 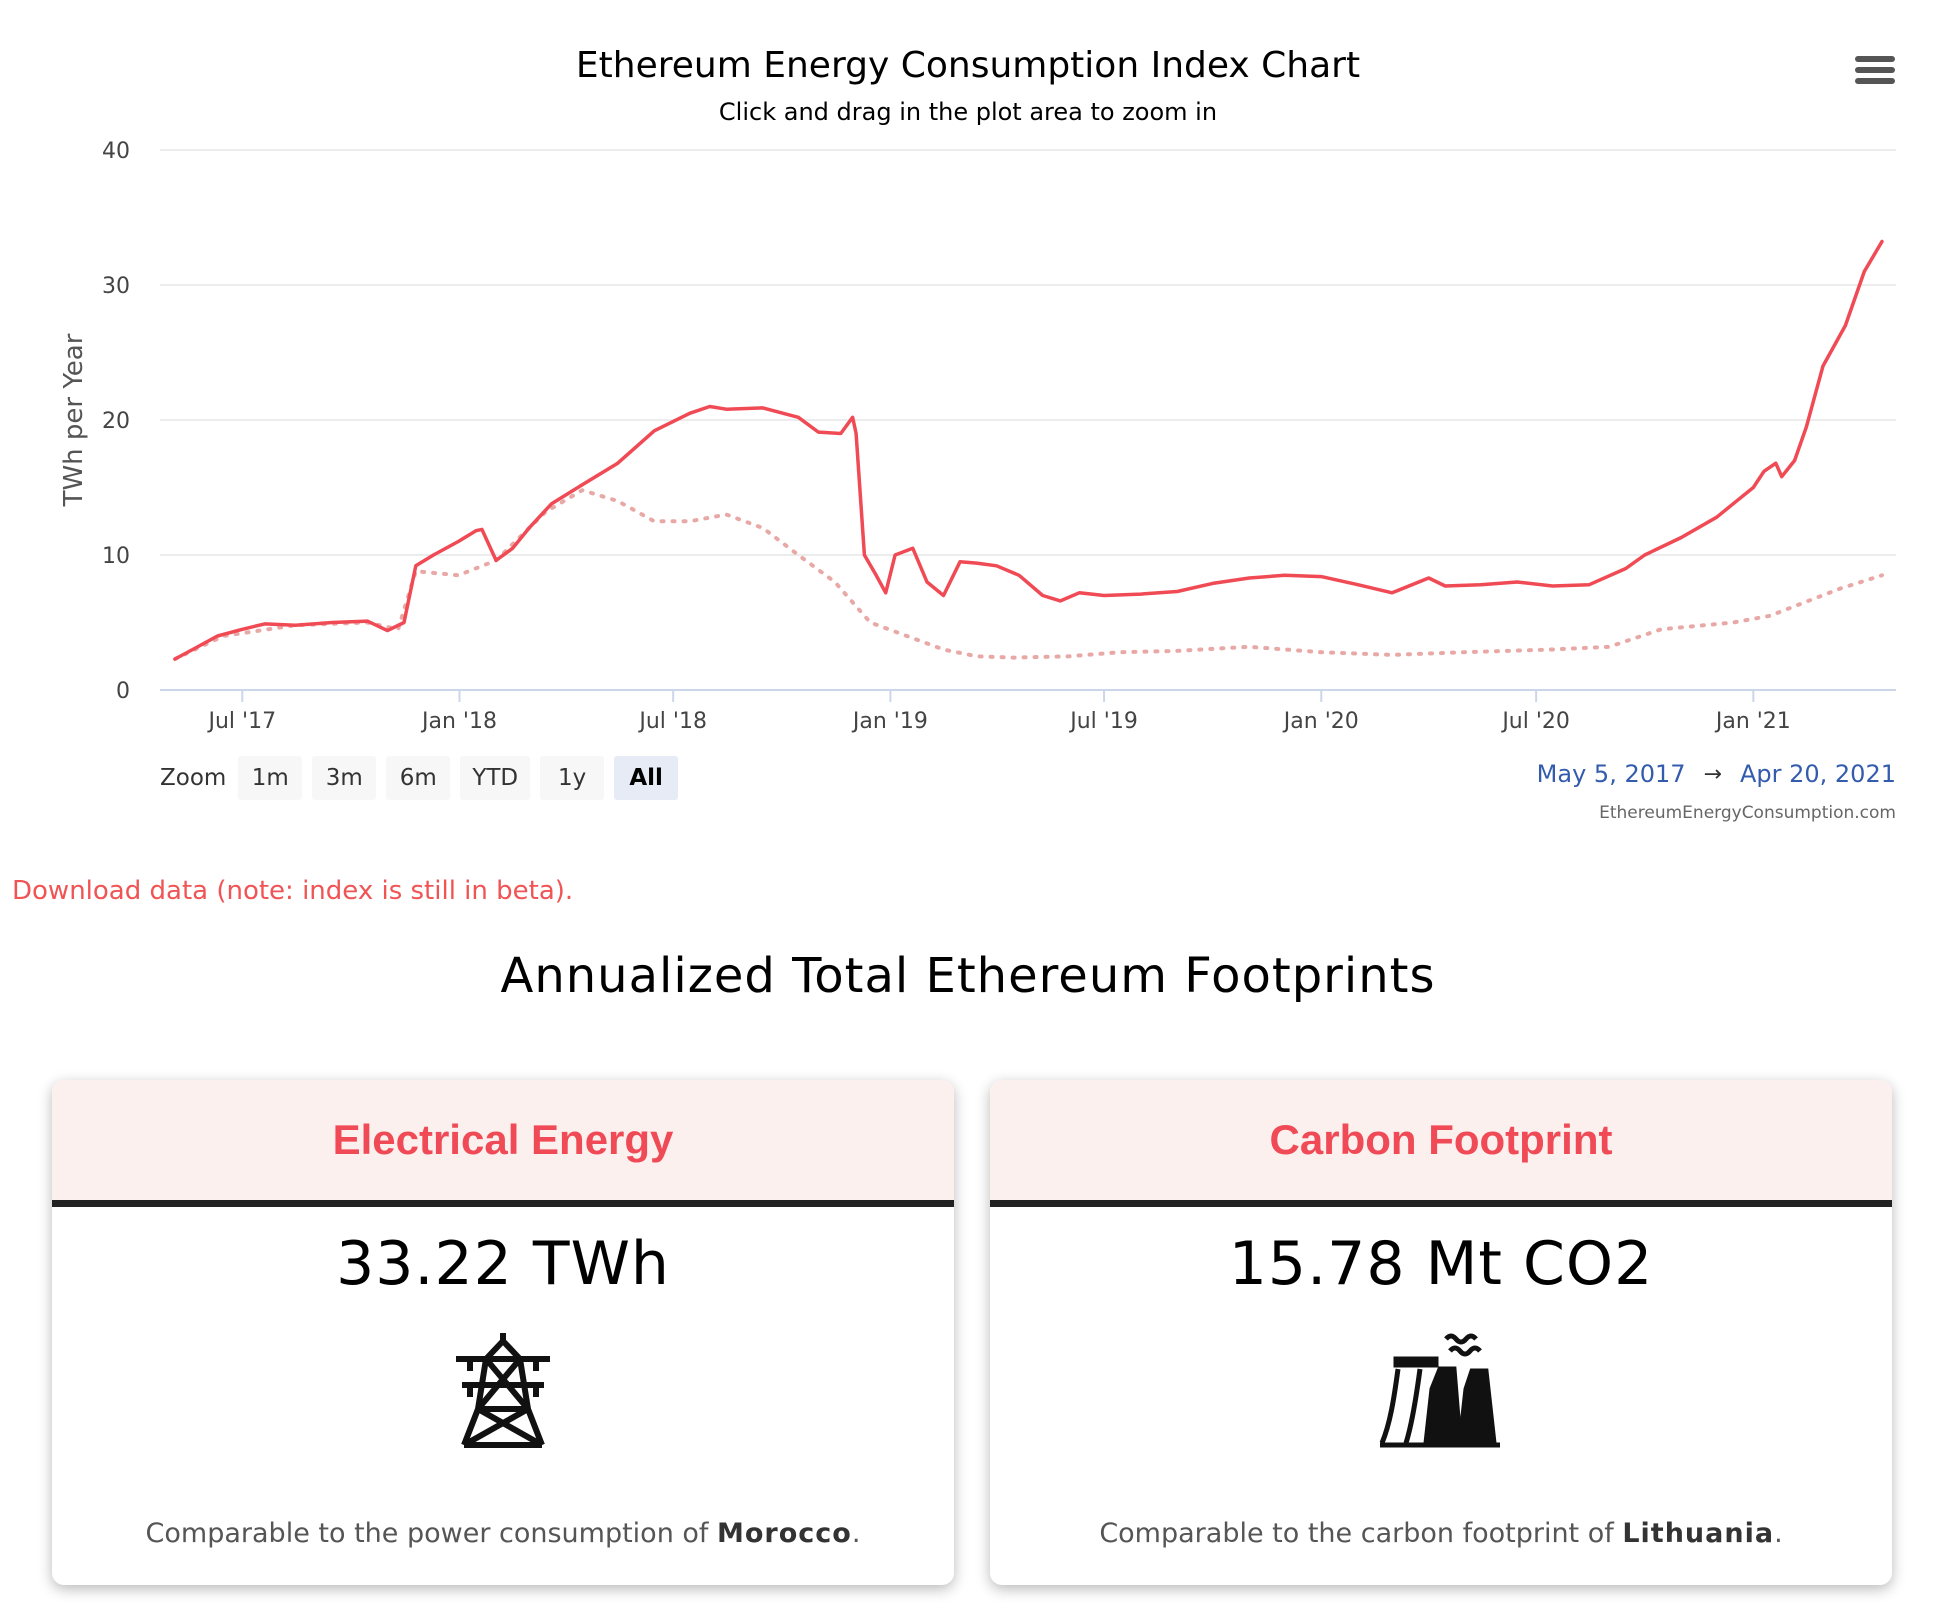 What do you see at coordinates (672, 721) in the screenshot?
I see `x-tick-label: Jul '18` at bounding box center [672, 721].